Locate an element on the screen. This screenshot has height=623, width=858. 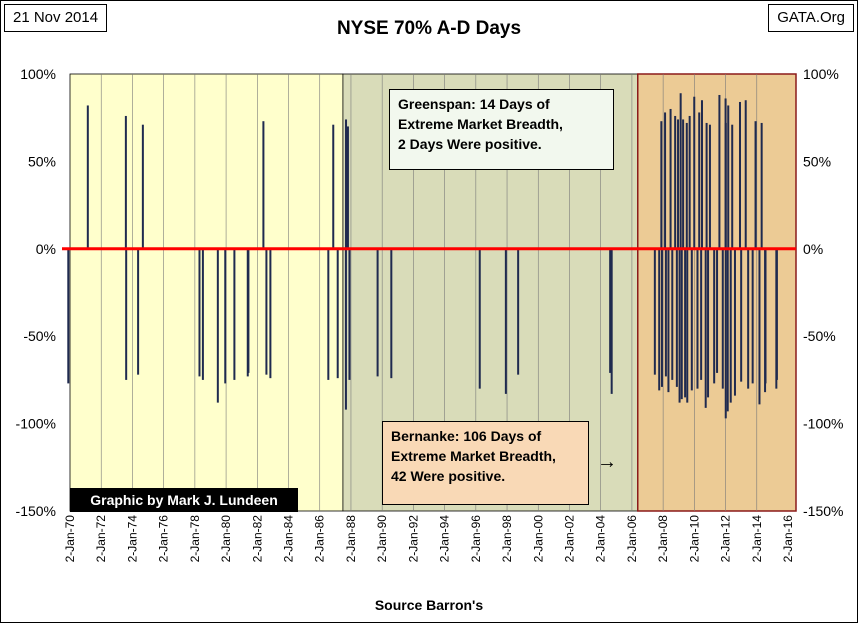
site-stamp: GATA.Org is located at coordinates (811, 18).